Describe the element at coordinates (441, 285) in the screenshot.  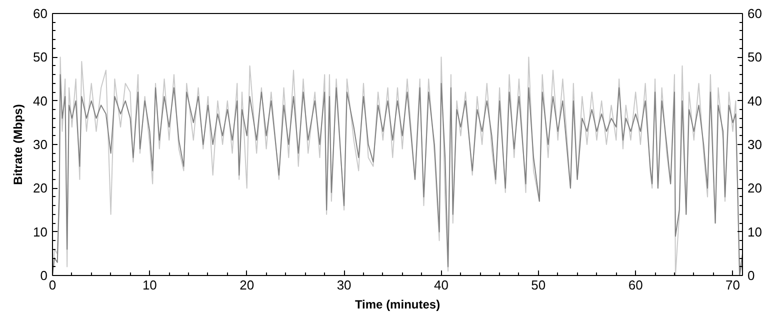
I see `x-tick-label: 40` at that location.